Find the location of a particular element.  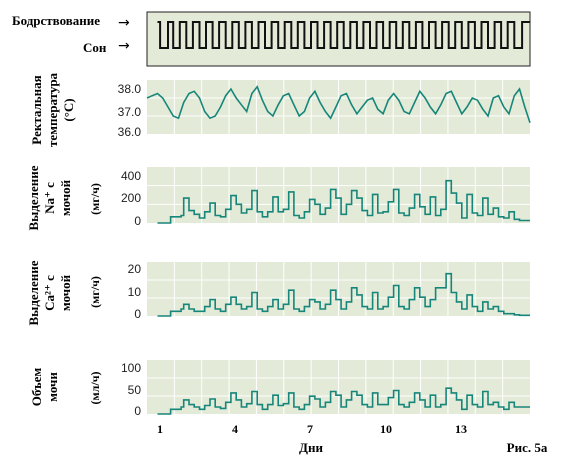

ca-unit-label: (мг/ч) is located at coordinates (95, 292).